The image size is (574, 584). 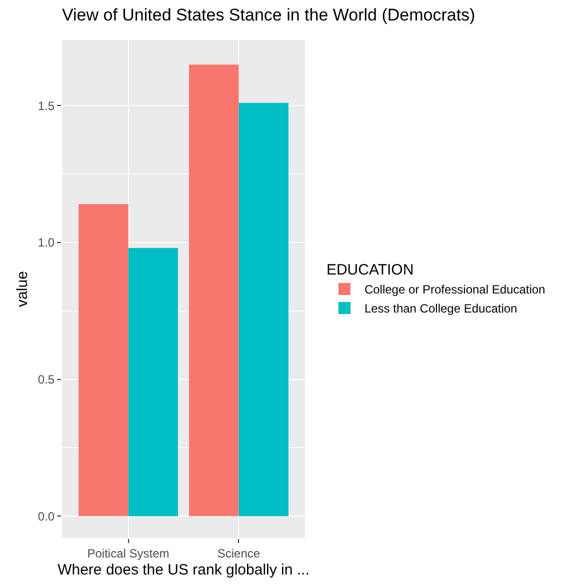 What do you see at coordinates (238, 553) in the screenshot?
I see `x-tick-label: Science` at bounding box center [238, 553].